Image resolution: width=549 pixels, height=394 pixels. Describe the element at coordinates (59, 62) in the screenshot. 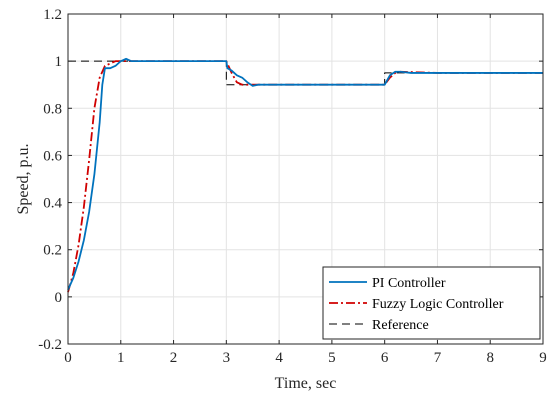

I see `y-tick-label: 1` at that location.